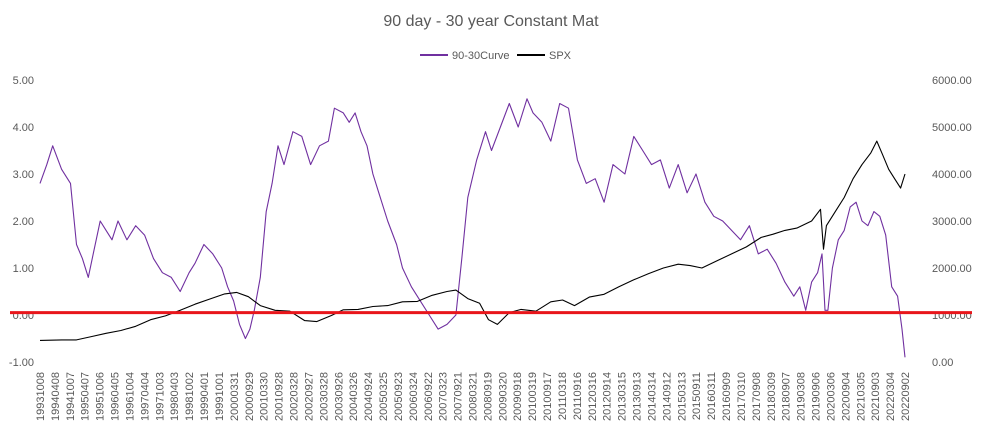 The height and width of the screenshot is (430, 983). What do you see at coordinates (23, 269) in the screenshot?
I see `y-left-tick-label: 1.00` at bounding box center [23, 269].